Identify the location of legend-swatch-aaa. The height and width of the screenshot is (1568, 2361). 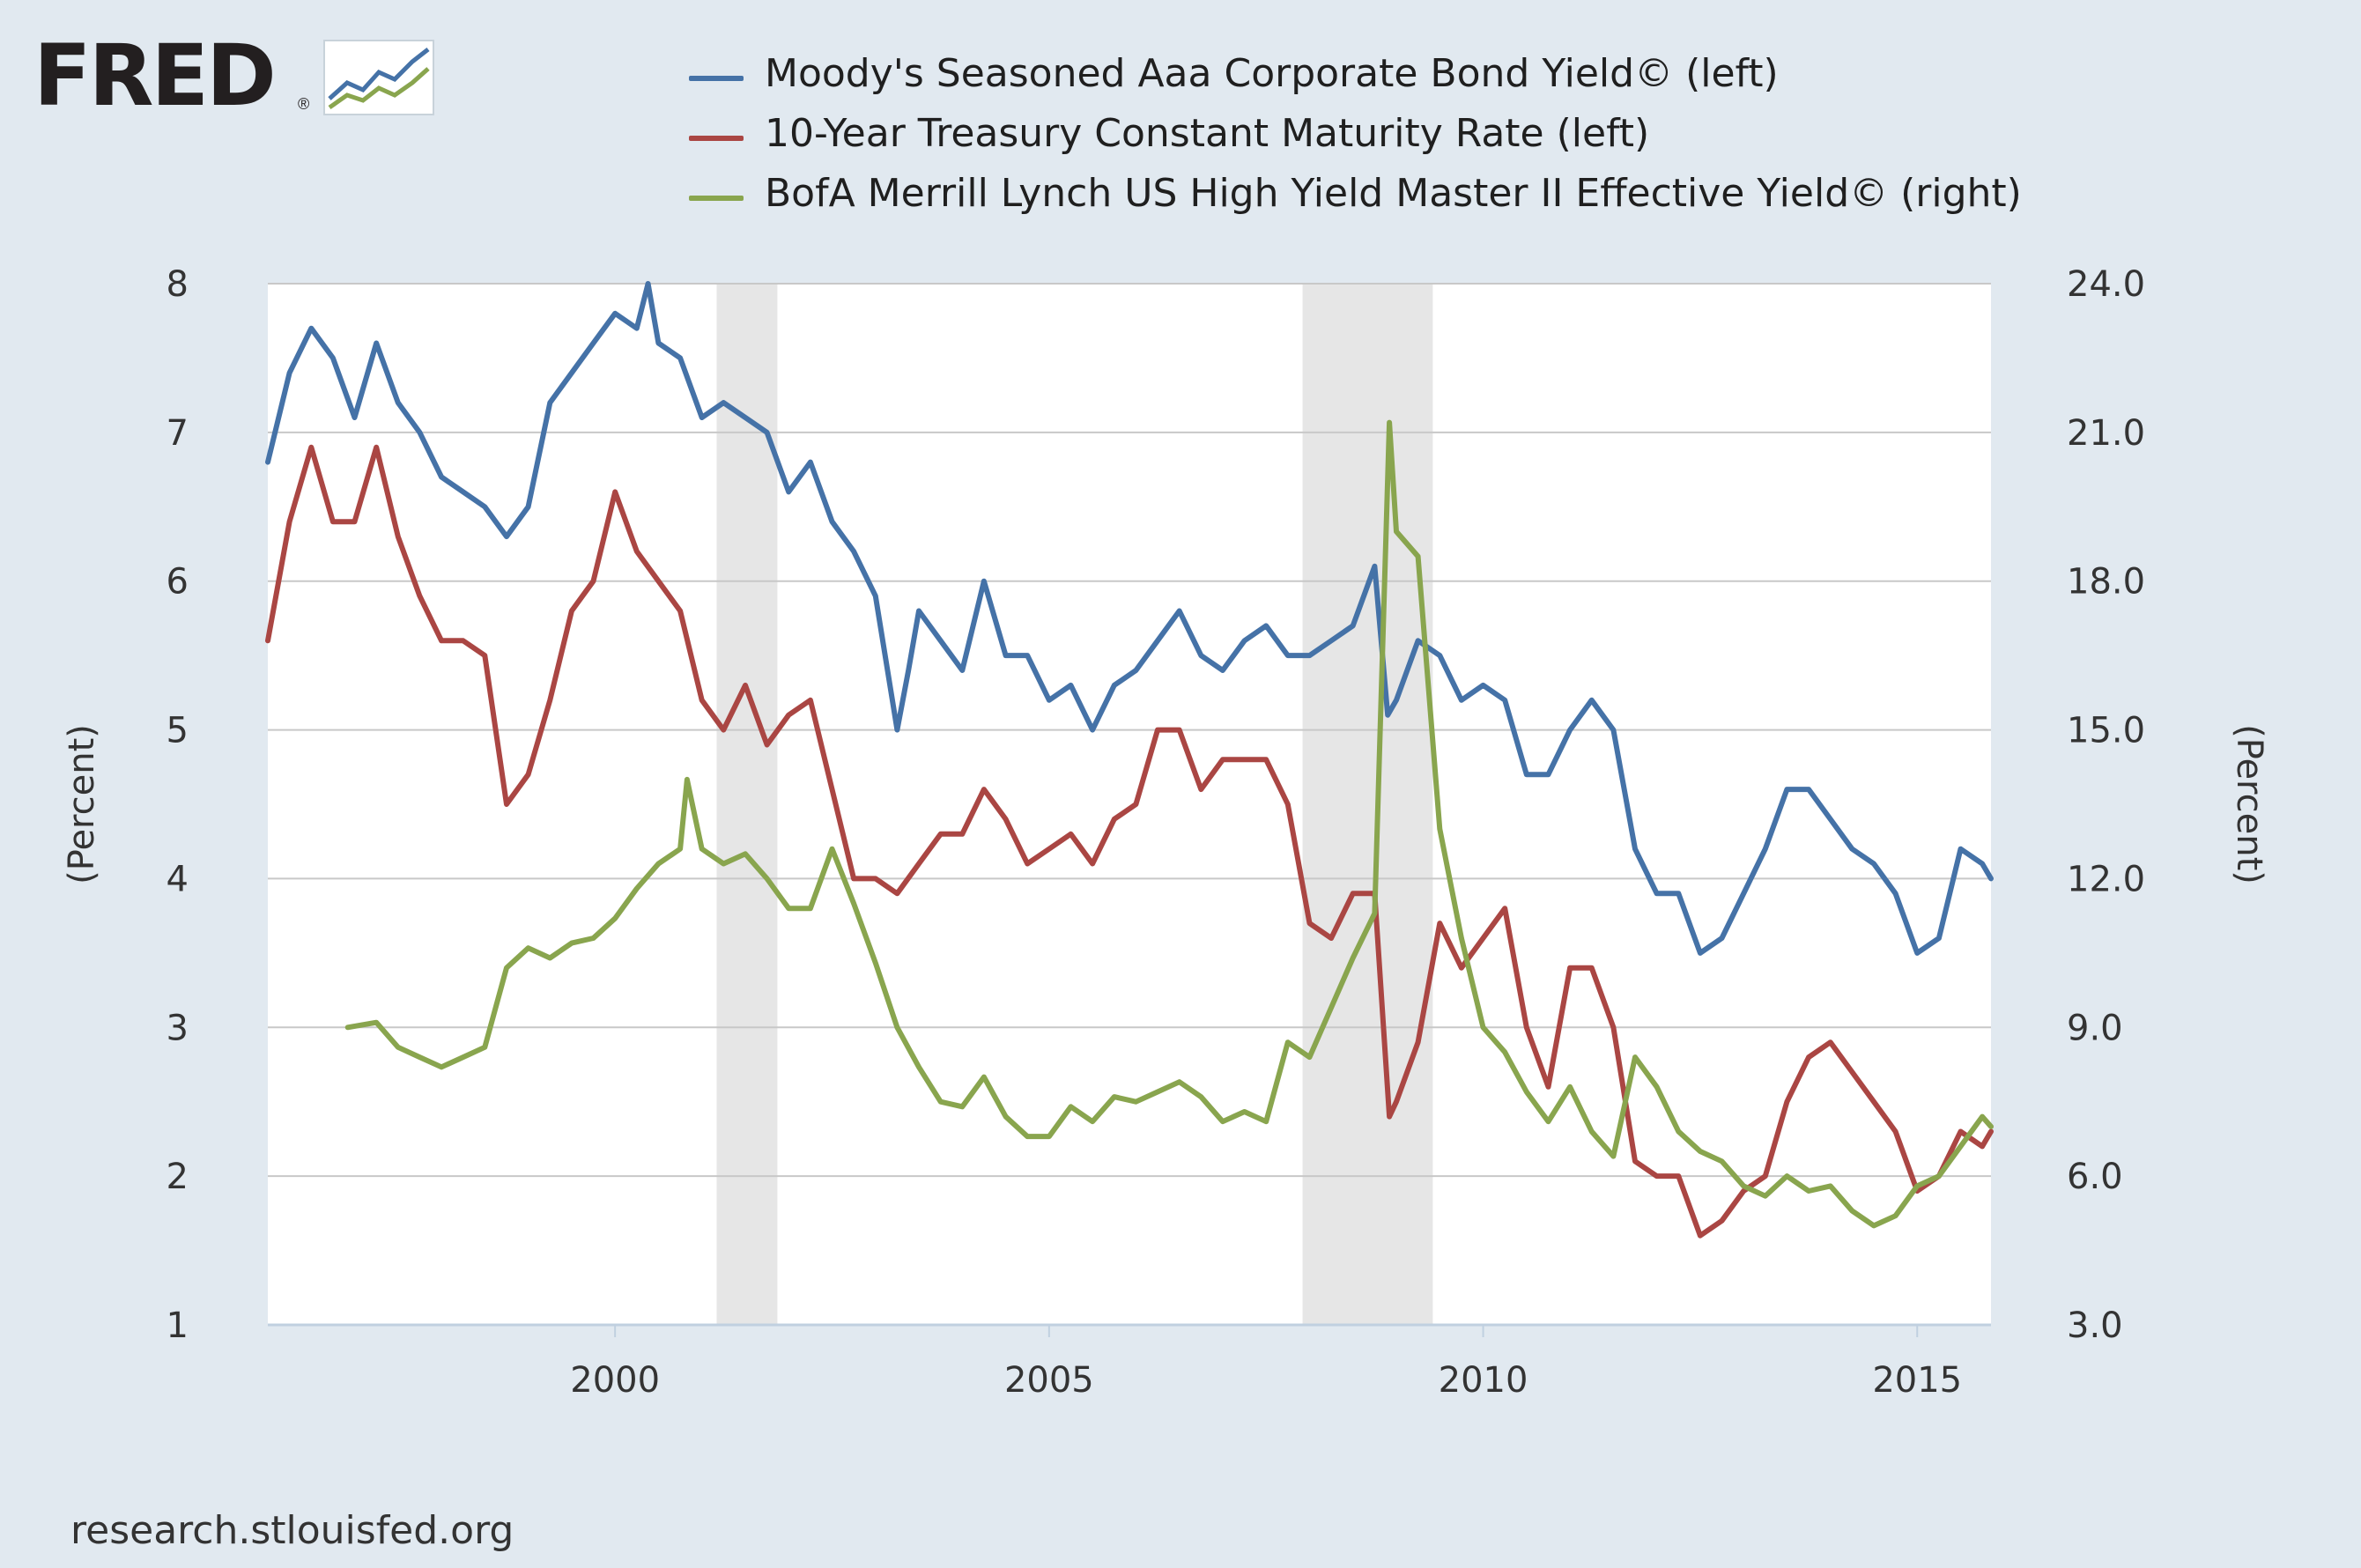
(716, 78).